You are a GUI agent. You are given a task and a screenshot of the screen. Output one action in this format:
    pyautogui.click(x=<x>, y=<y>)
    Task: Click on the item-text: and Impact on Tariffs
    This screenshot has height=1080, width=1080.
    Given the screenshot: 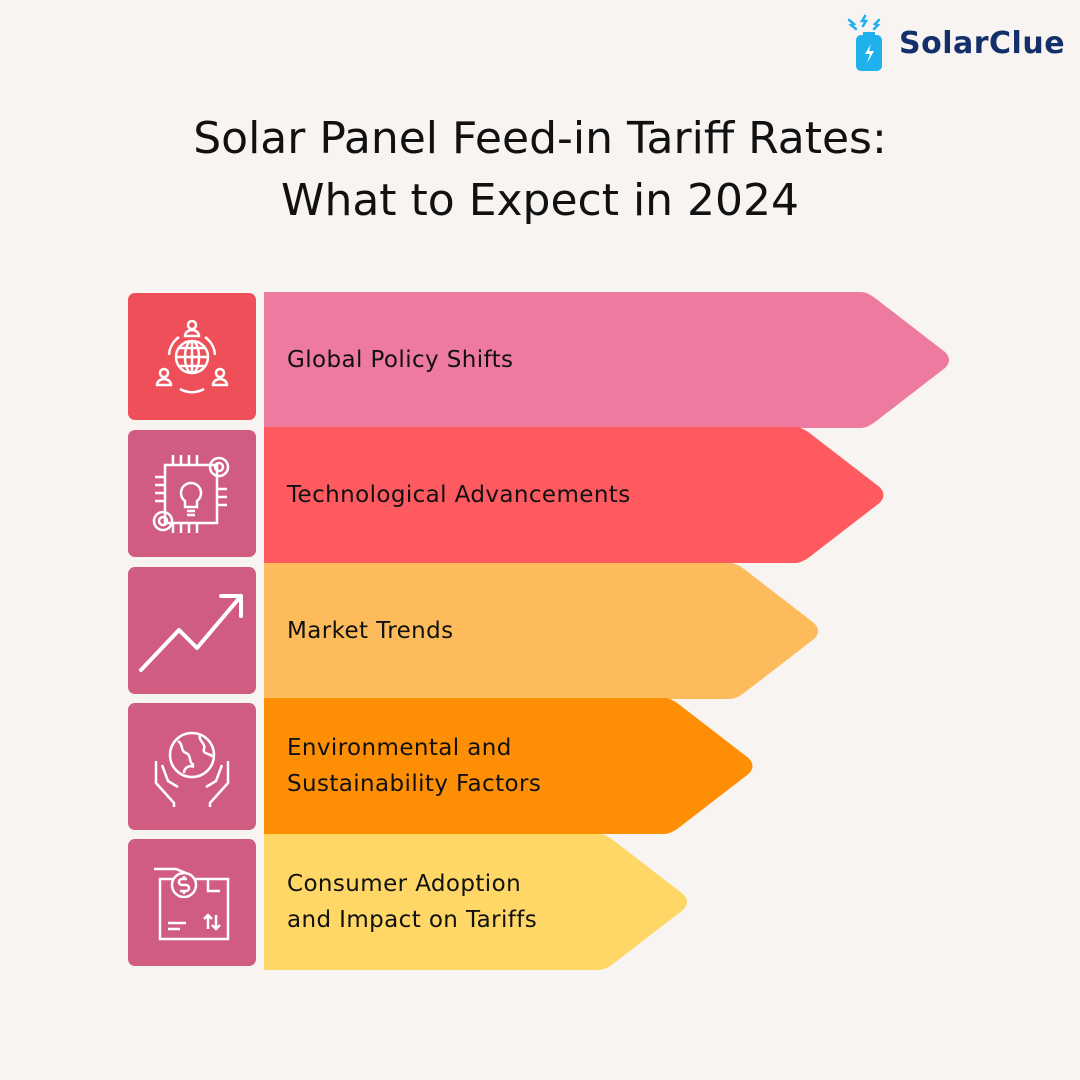 What is the action you would take?
    pyautogui.click(x=412, y=920)
    